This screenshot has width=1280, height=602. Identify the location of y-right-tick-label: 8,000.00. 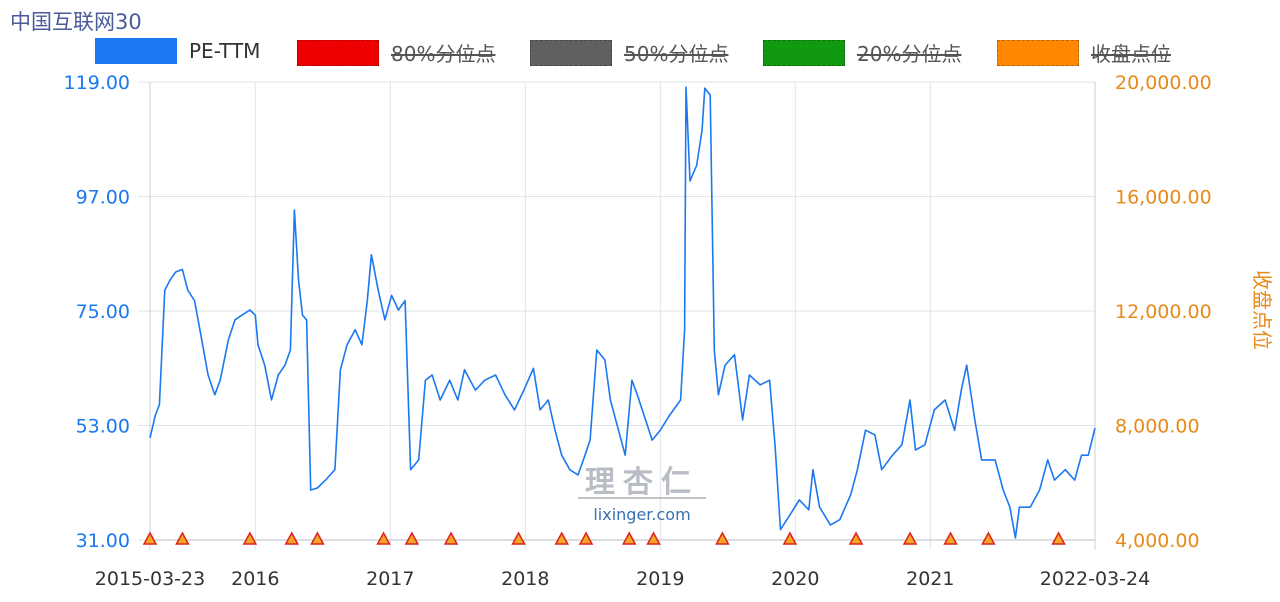
(1157, 427).